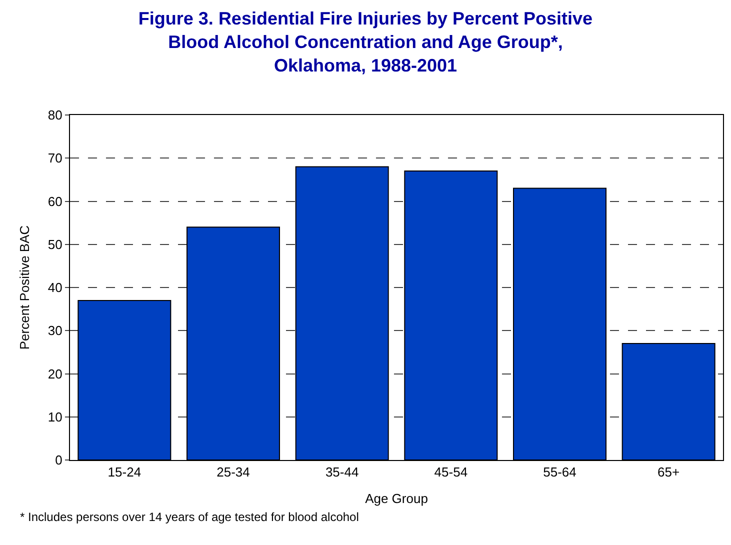 Image resolution: width=731 pixels, height=545 pixels. I want to click on x-tick-label: 15-24, so click(125, 472).